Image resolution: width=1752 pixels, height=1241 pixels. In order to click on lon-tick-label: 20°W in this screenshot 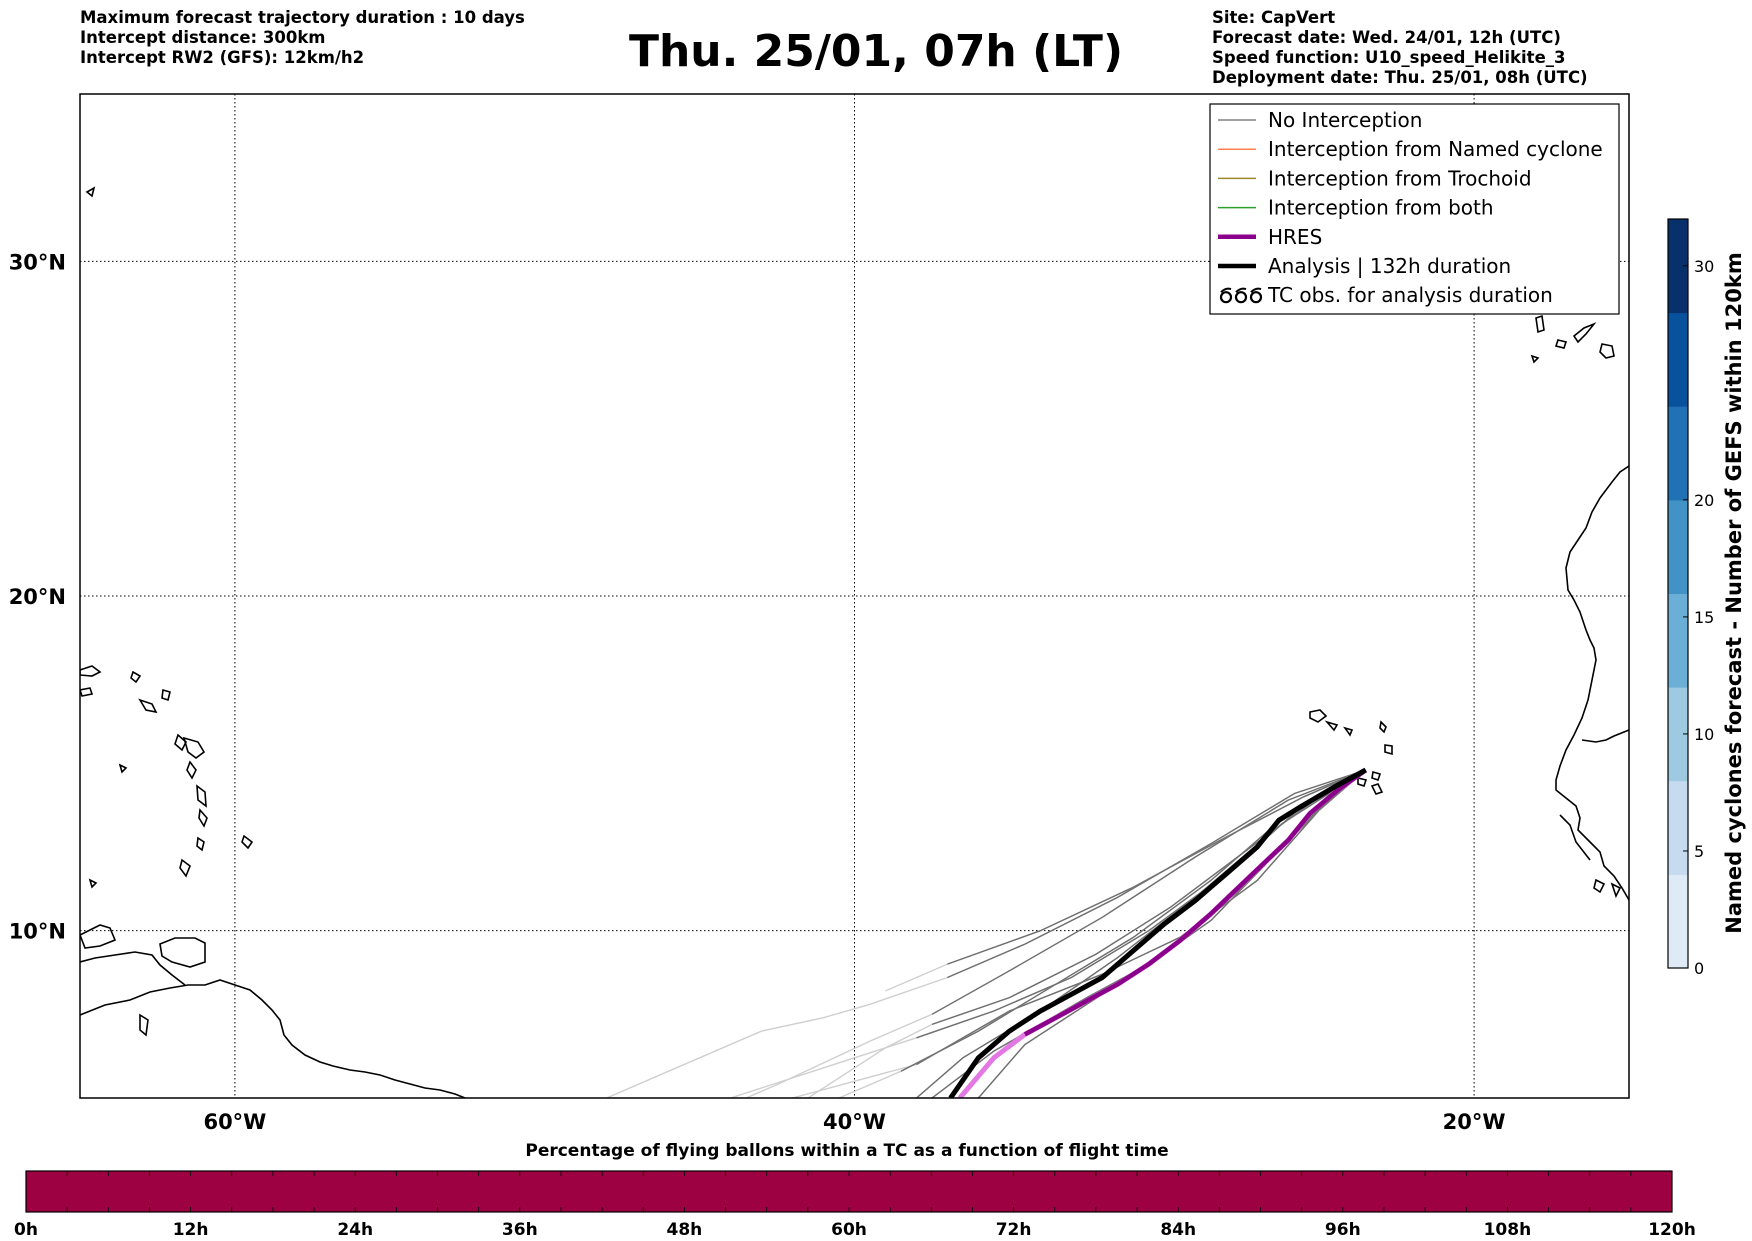, I will do `click(1474, 1122)`.